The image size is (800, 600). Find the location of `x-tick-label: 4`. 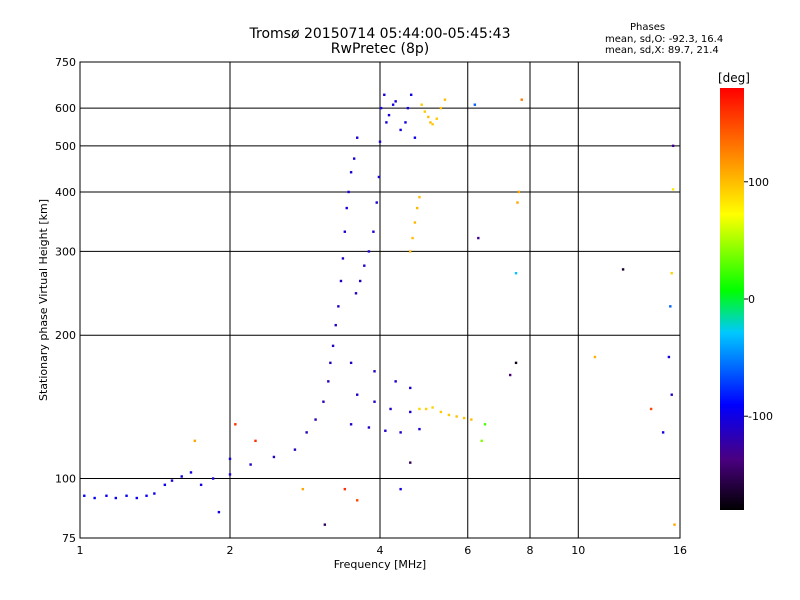

x-tick-label: 4 is located at coordinates (380, 550).